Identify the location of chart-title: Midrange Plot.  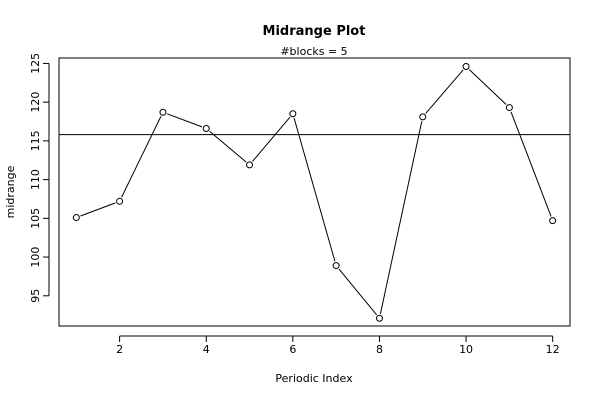
(314, 31).